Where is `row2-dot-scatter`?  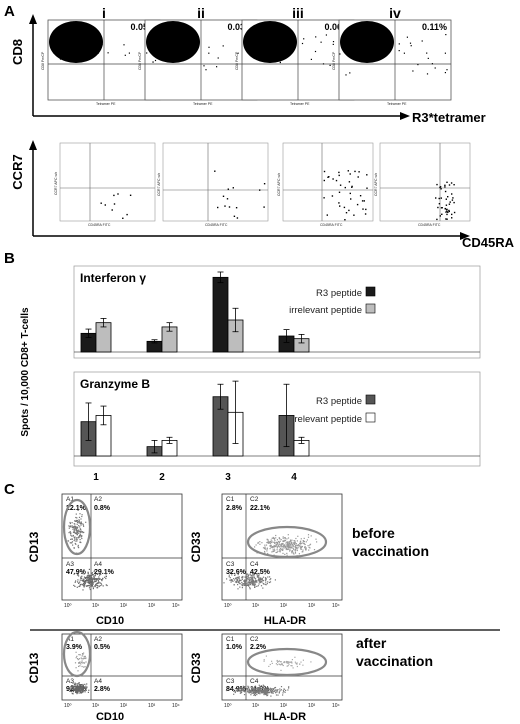
row2-dot-scatter is located at coordinates (278, 195).